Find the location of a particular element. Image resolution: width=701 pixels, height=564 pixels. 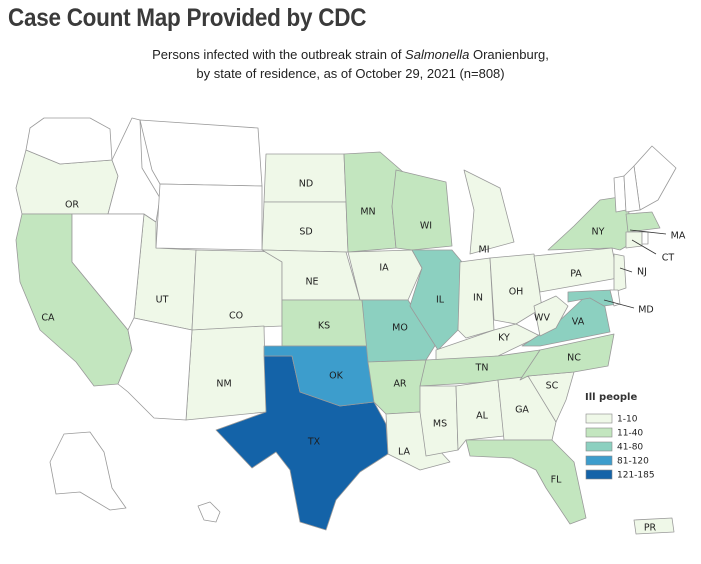

legend-label-1: 11-40 is located at coordinates (630, 434).